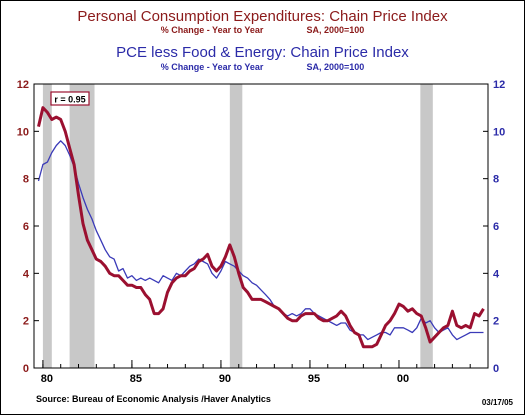 This screenshot has width=525, height=415. I want to click on subtitle-main-measure: % Change - Year to Year, so click(212, 30).